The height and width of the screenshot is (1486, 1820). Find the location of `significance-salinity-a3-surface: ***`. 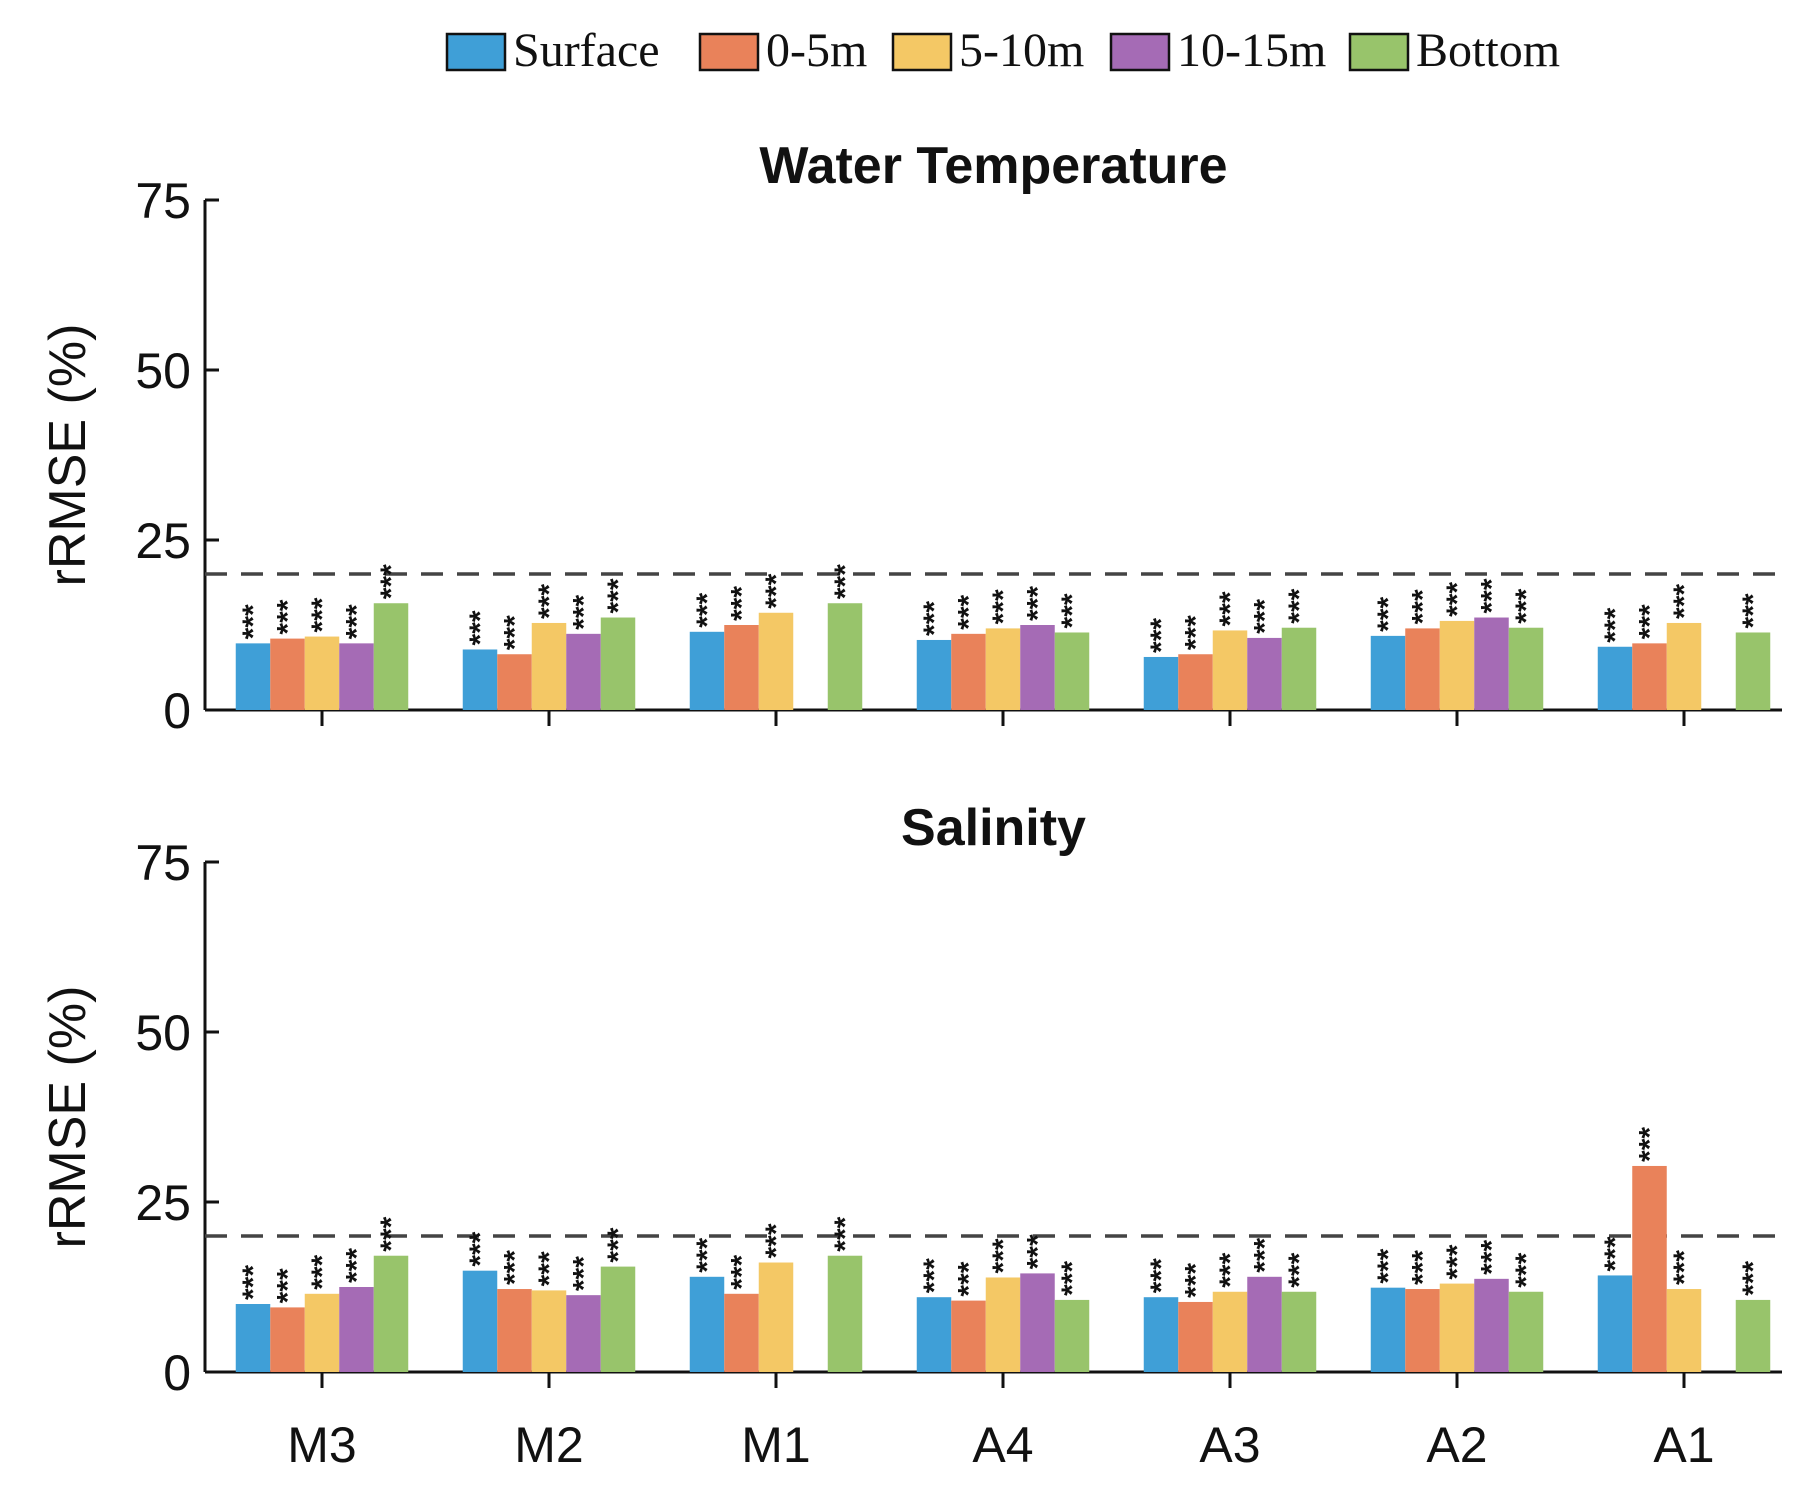

significance-salinity-a3-surface: *** is located at coordinates (1161, 1275).